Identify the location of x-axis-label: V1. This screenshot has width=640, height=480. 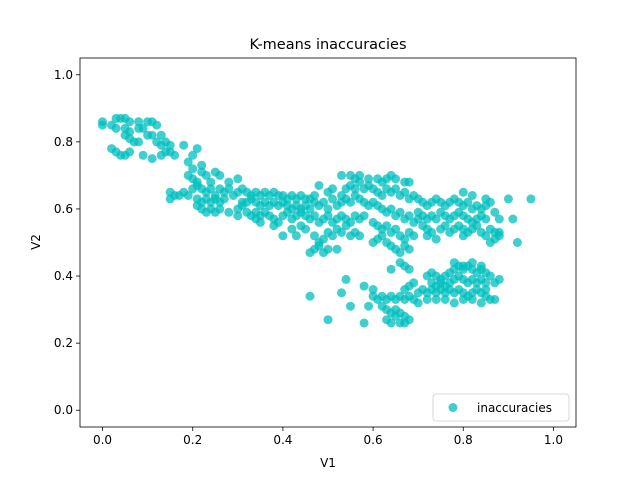
(328, 463).